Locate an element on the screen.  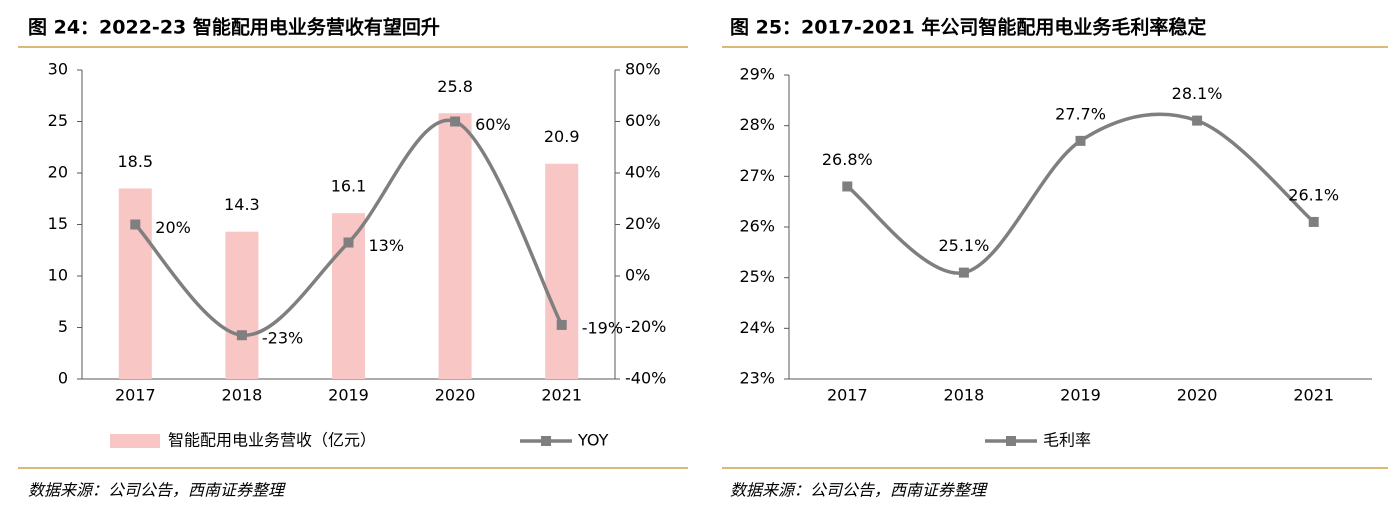
y-tick-label: 23% is located at coordinates (757, 378).